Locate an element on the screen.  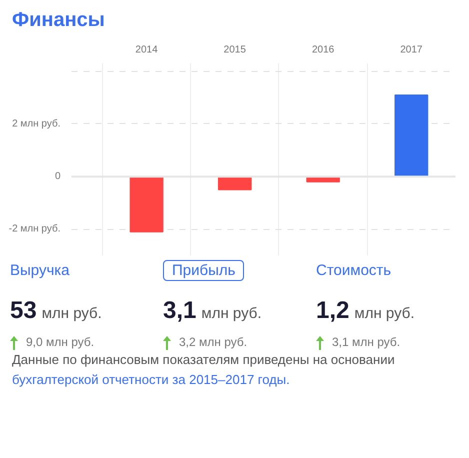
y-tick-label: 0 is located at coordinates (57, 176).